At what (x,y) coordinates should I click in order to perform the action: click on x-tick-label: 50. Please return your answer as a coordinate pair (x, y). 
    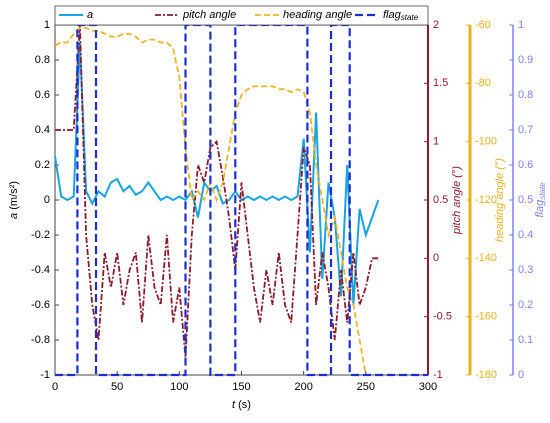
    Looking at the image, I should click on (117, 387).